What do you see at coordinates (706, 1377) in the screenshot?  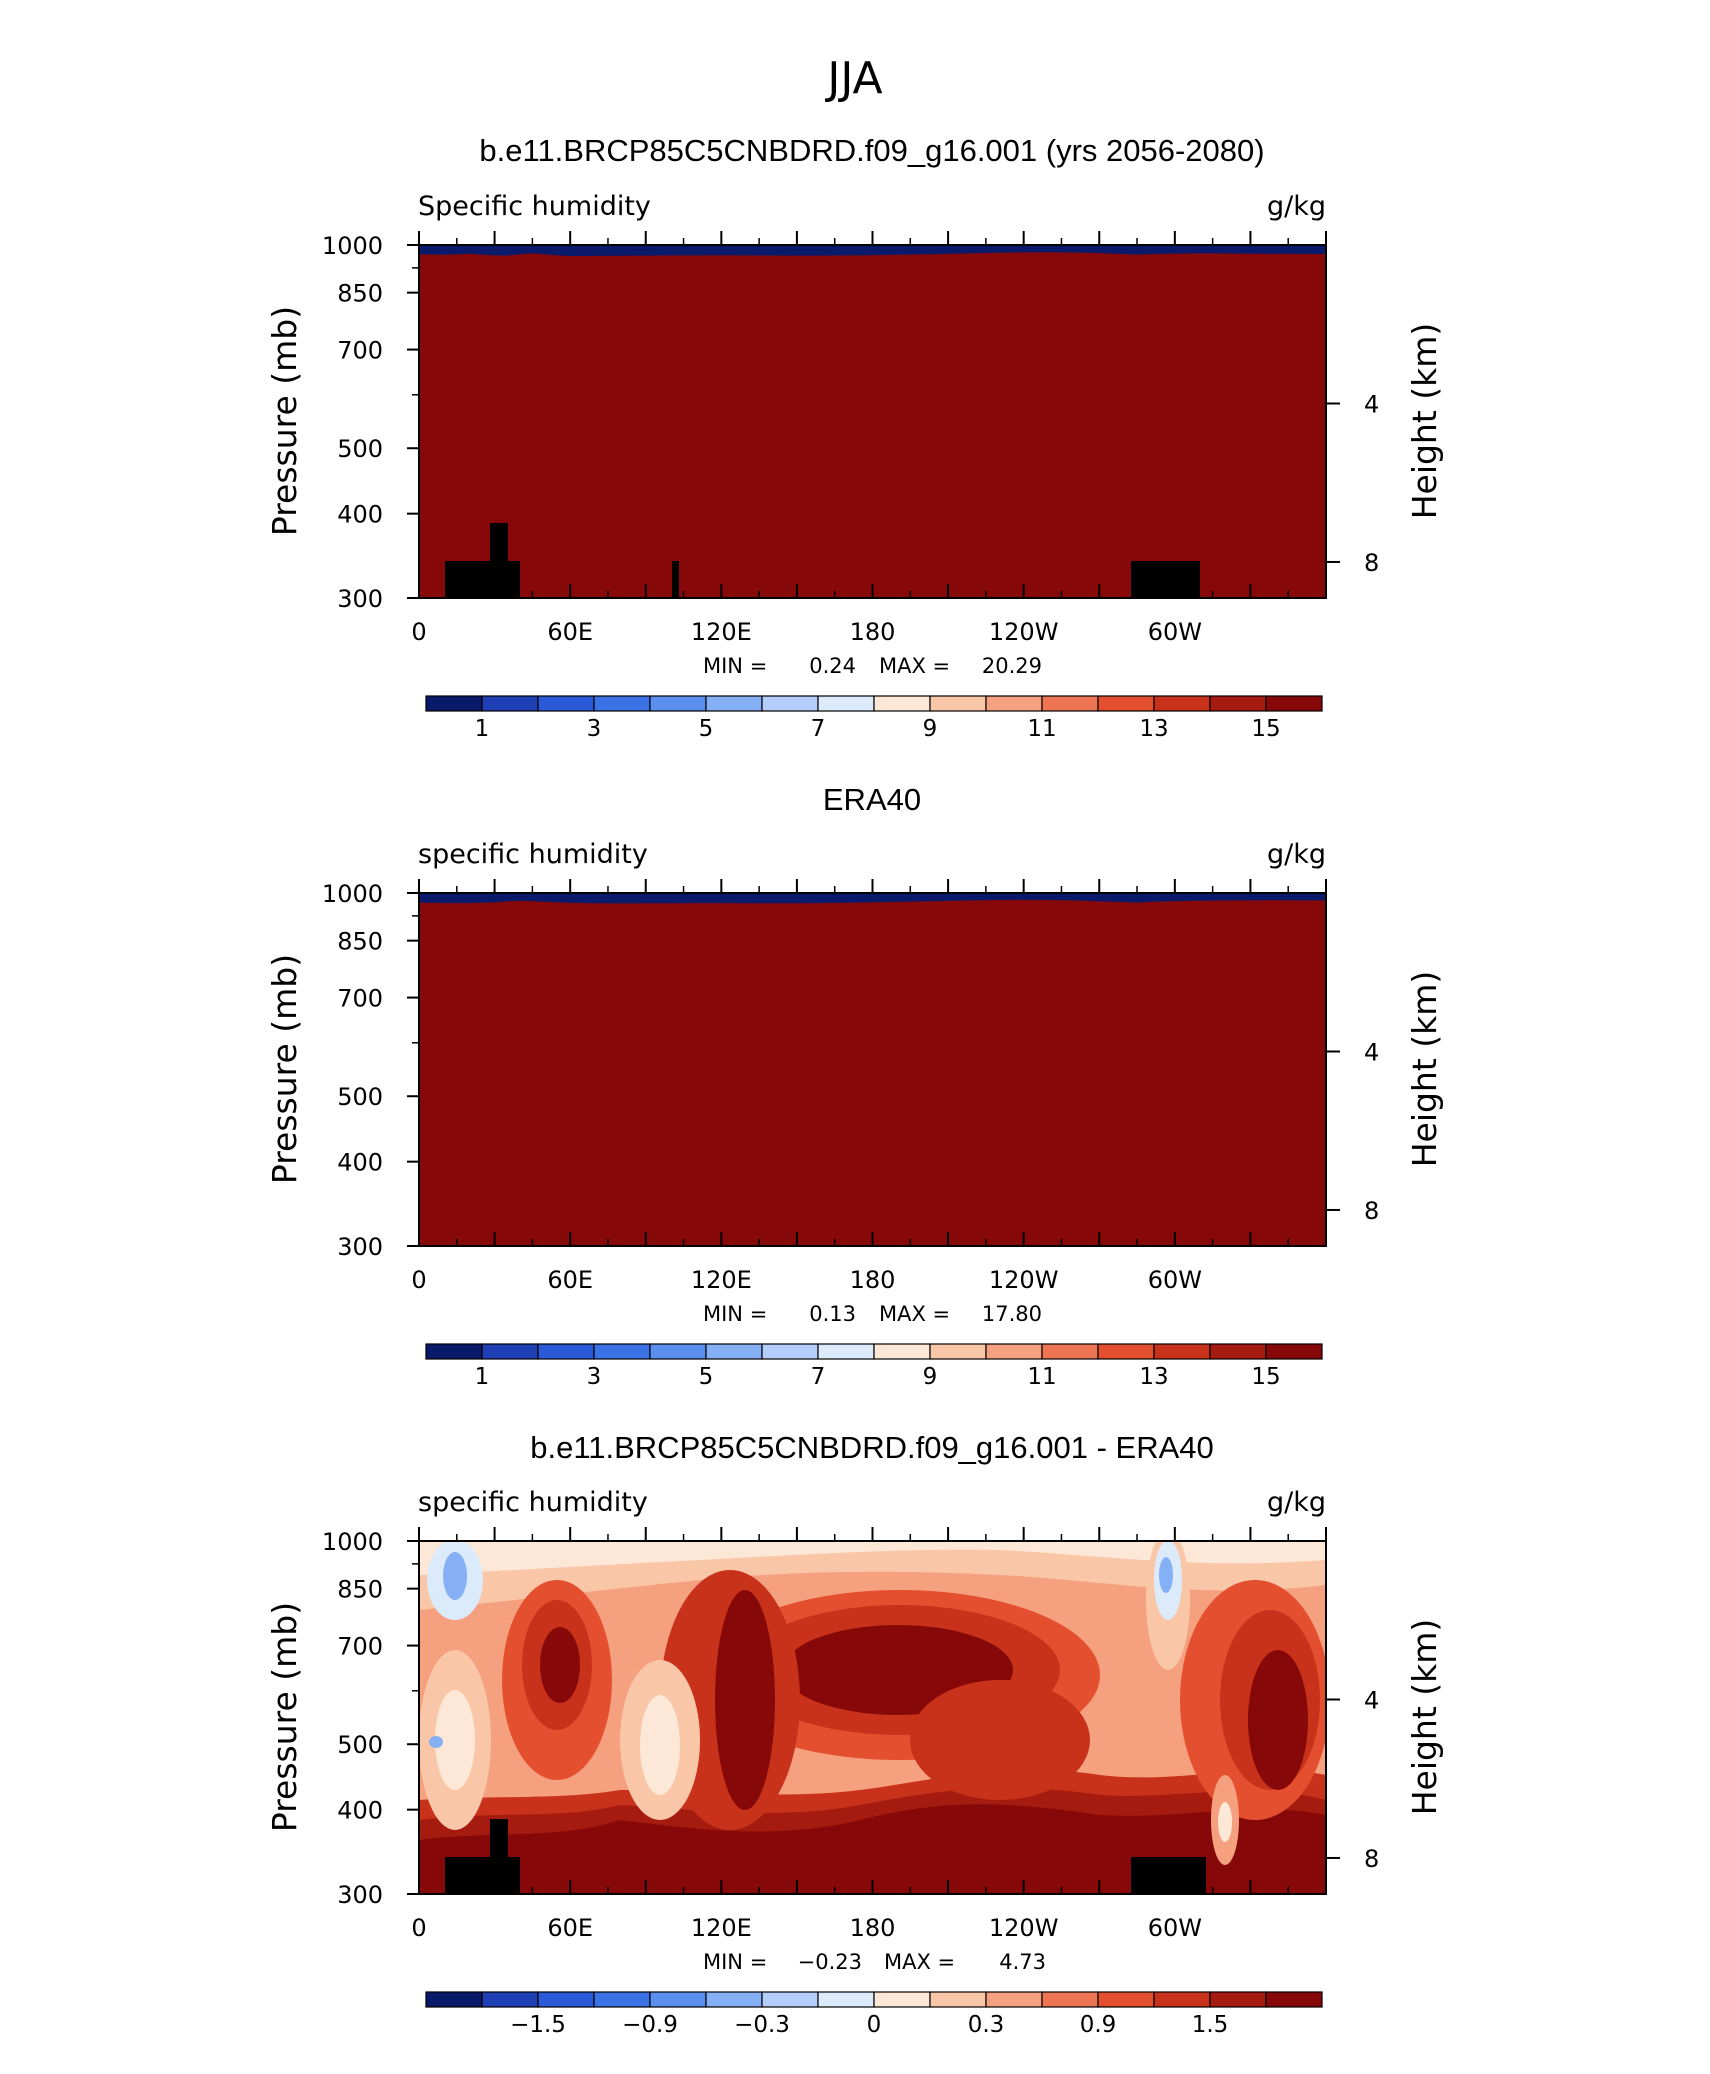 I see `colorbar-label: 5` at bounding box center [706, 1377].